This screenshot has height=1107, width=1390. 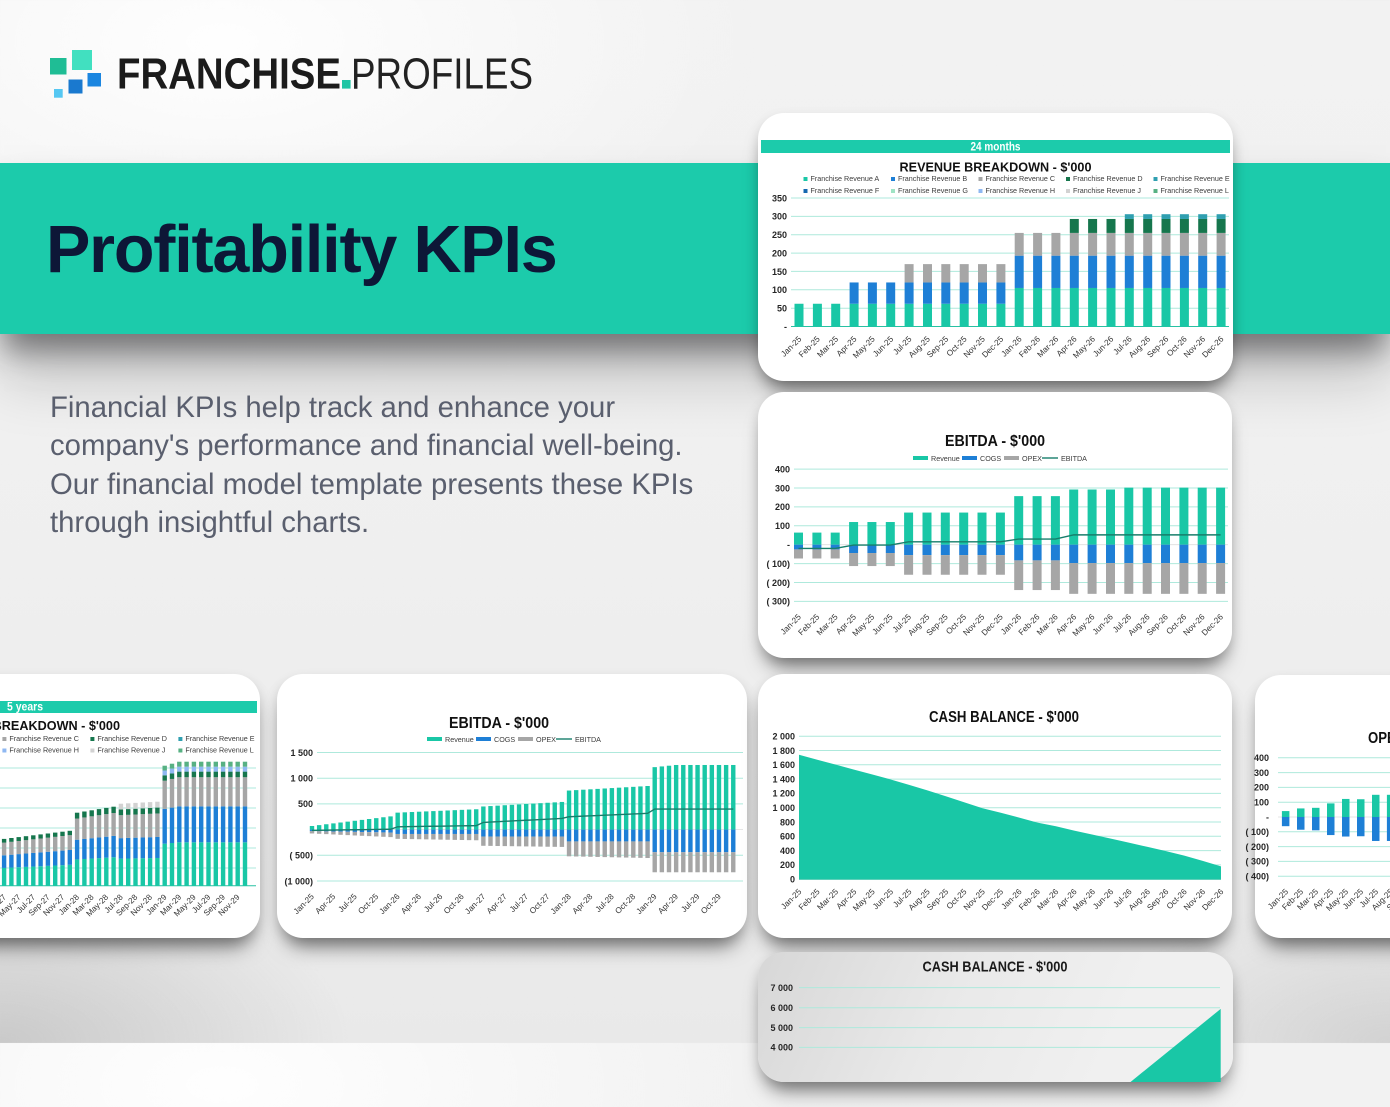 I want to click on svg-text: OPERATING CASH FLOW - $'000, so click(x=1379, y=738).